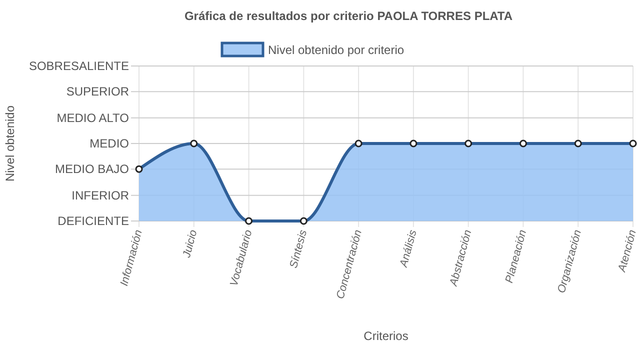 This screenshot has height=348, width=637. Describe the element at coordinates (109, 143) in the screenshot. I see `ref-line-label: MEDIO` at that location.